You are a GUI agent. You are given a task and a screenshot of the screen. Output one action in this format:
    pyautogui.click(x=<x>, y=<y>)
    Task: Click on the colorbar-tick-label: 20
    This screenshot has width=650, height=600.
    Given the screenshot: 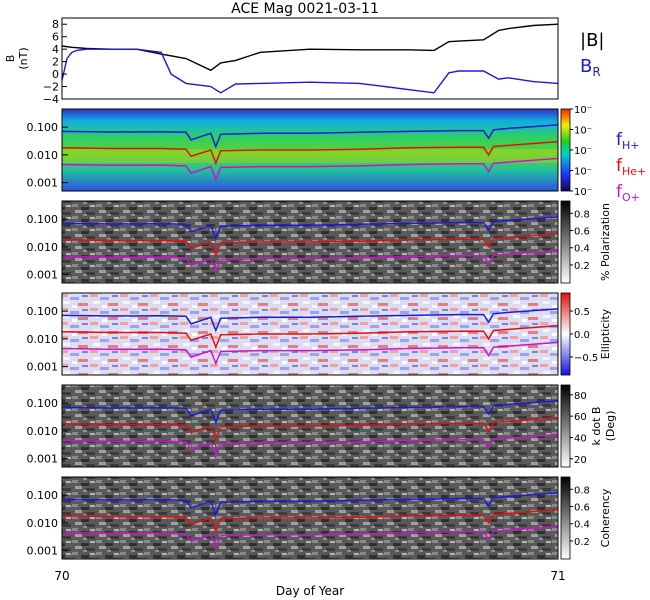 What is the action you would take?
    pyautogui.click(x=580, y=460)
    